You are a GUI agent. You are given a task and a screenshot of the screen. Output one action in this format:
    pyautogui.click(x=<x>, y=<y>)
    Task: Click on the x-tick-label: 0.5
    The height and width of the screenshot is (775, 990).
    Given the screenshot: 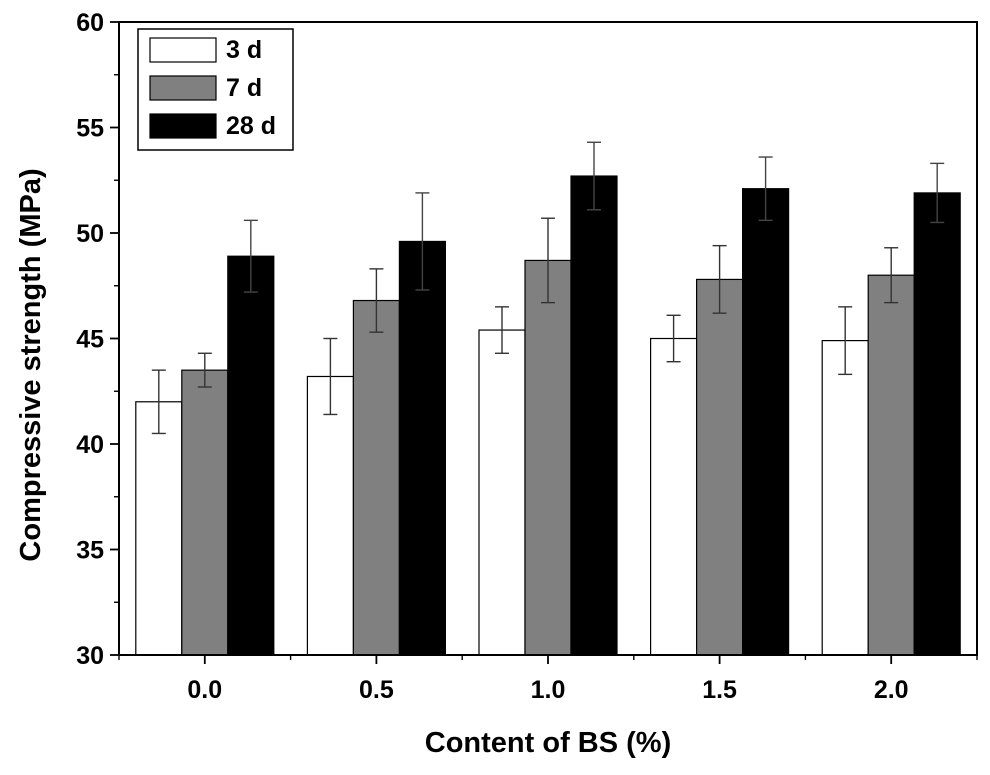 What is the action you would take?
    pyautogui.click(x=376, y=690)
    